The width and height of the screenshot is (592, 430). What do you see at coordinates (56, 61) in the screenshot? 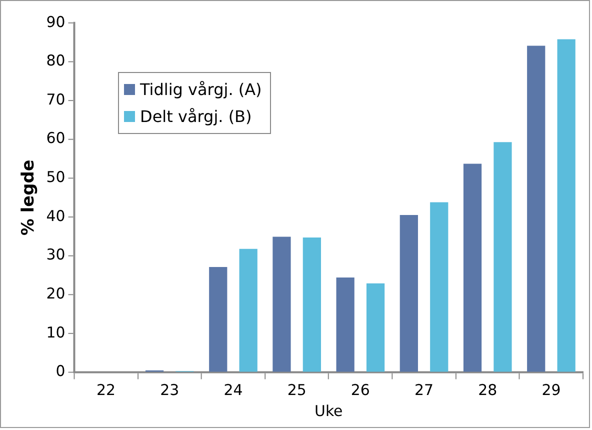
I see `y-tick-label: 80` at bounding box center [56, 61].